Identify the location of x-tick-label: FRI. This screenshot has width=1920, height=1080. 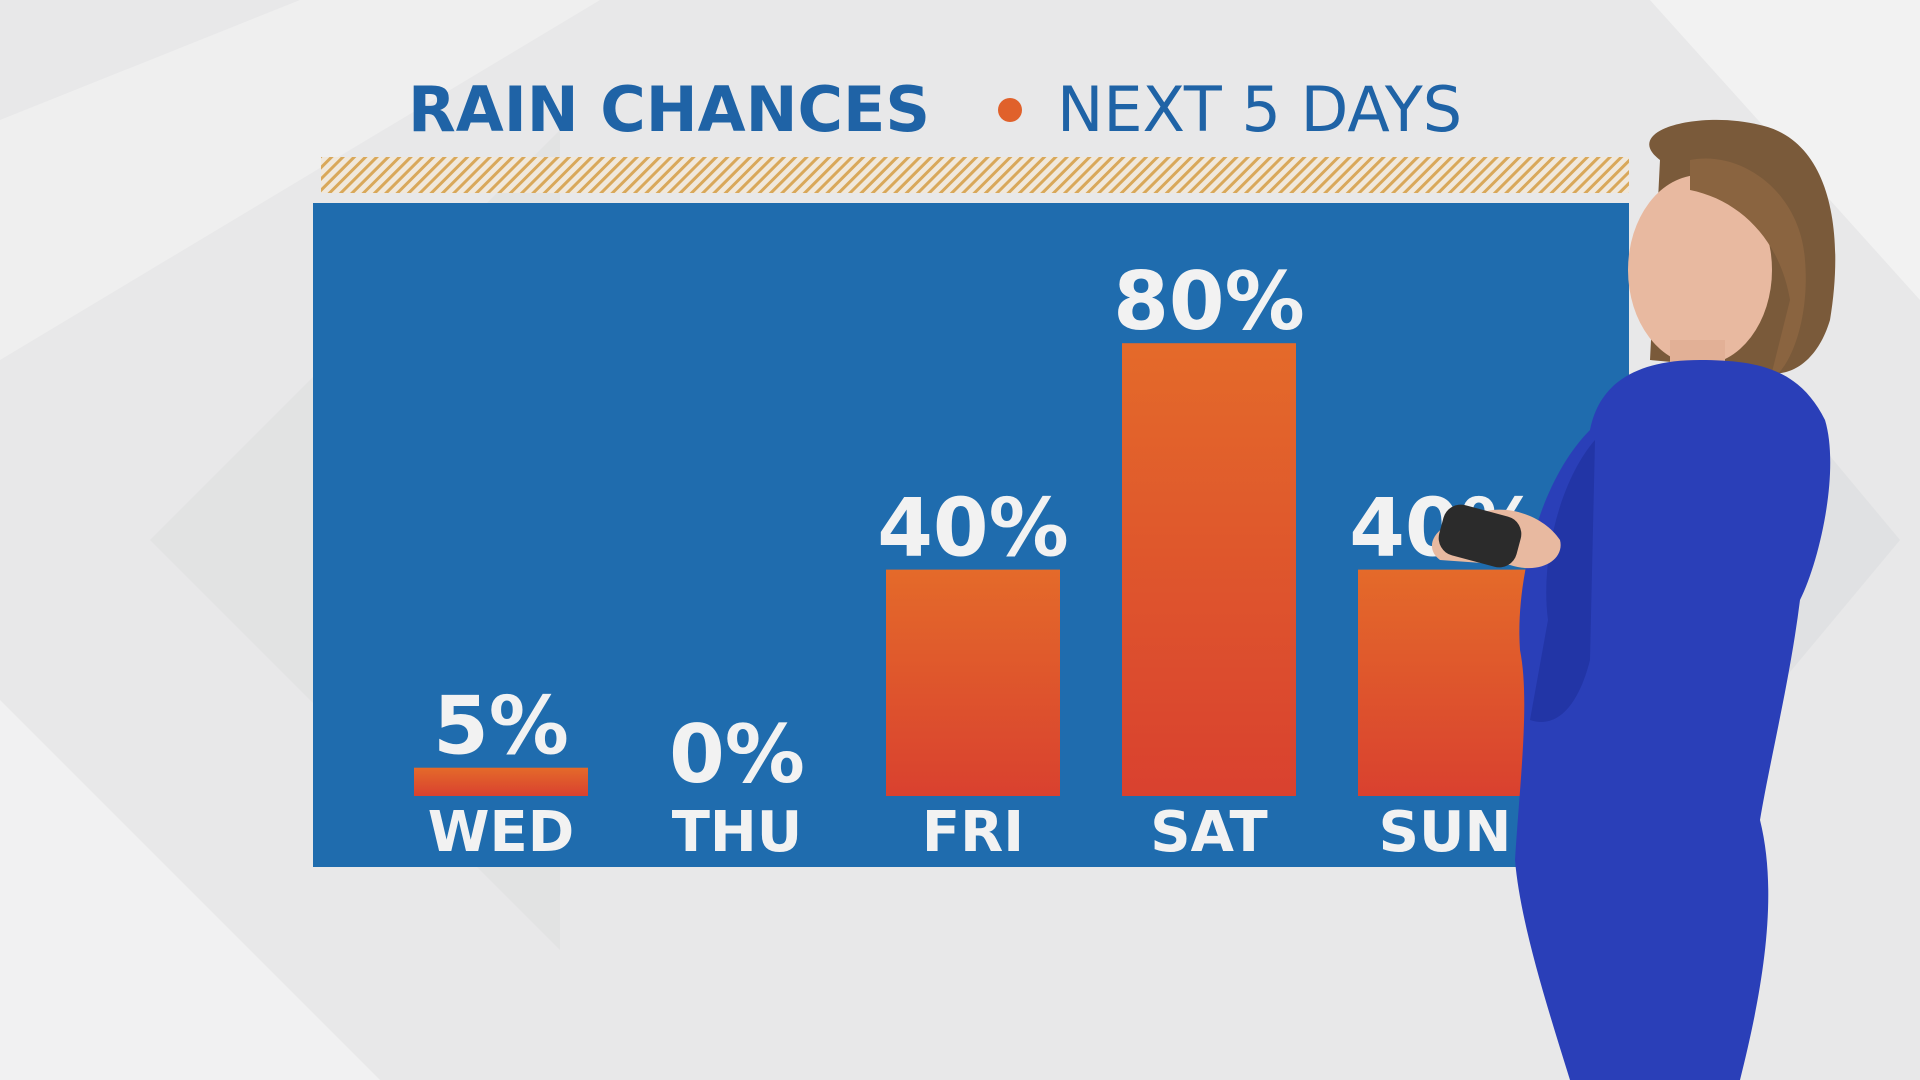
(973, 832).